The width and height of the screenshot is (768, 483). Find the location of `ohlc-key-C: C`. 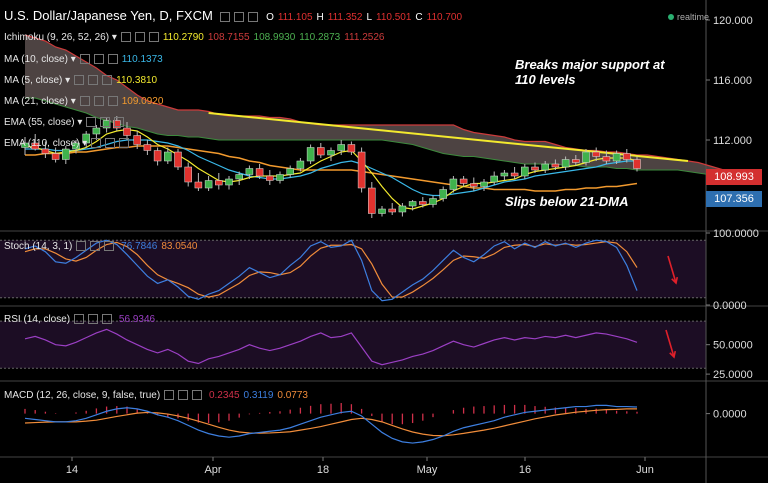

ohlc-key-C: C is located at coordinates (419, 17).